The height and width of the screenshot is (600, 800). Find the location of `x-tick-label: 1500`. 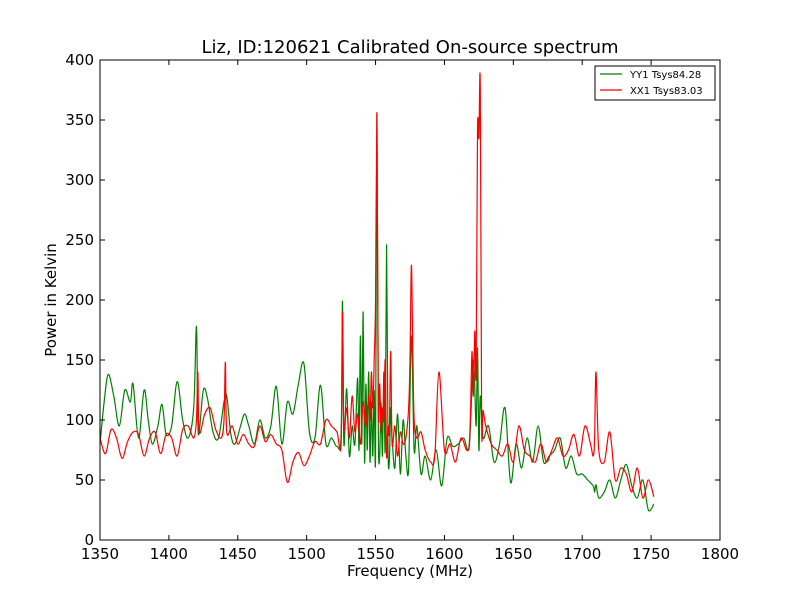

x-tick-label: 1500 is located at coordinates (307, 554).